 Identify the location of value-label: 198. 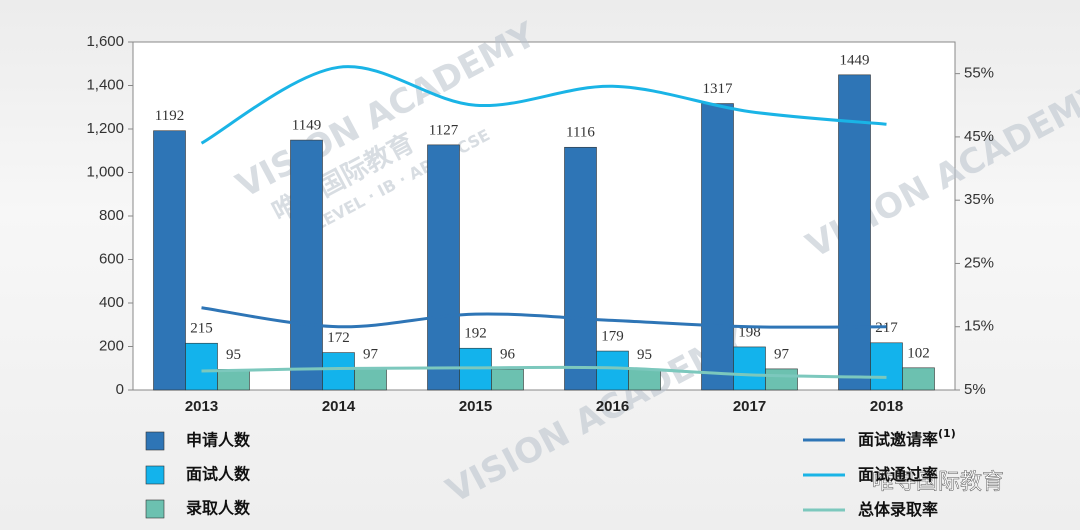
(749, 332).